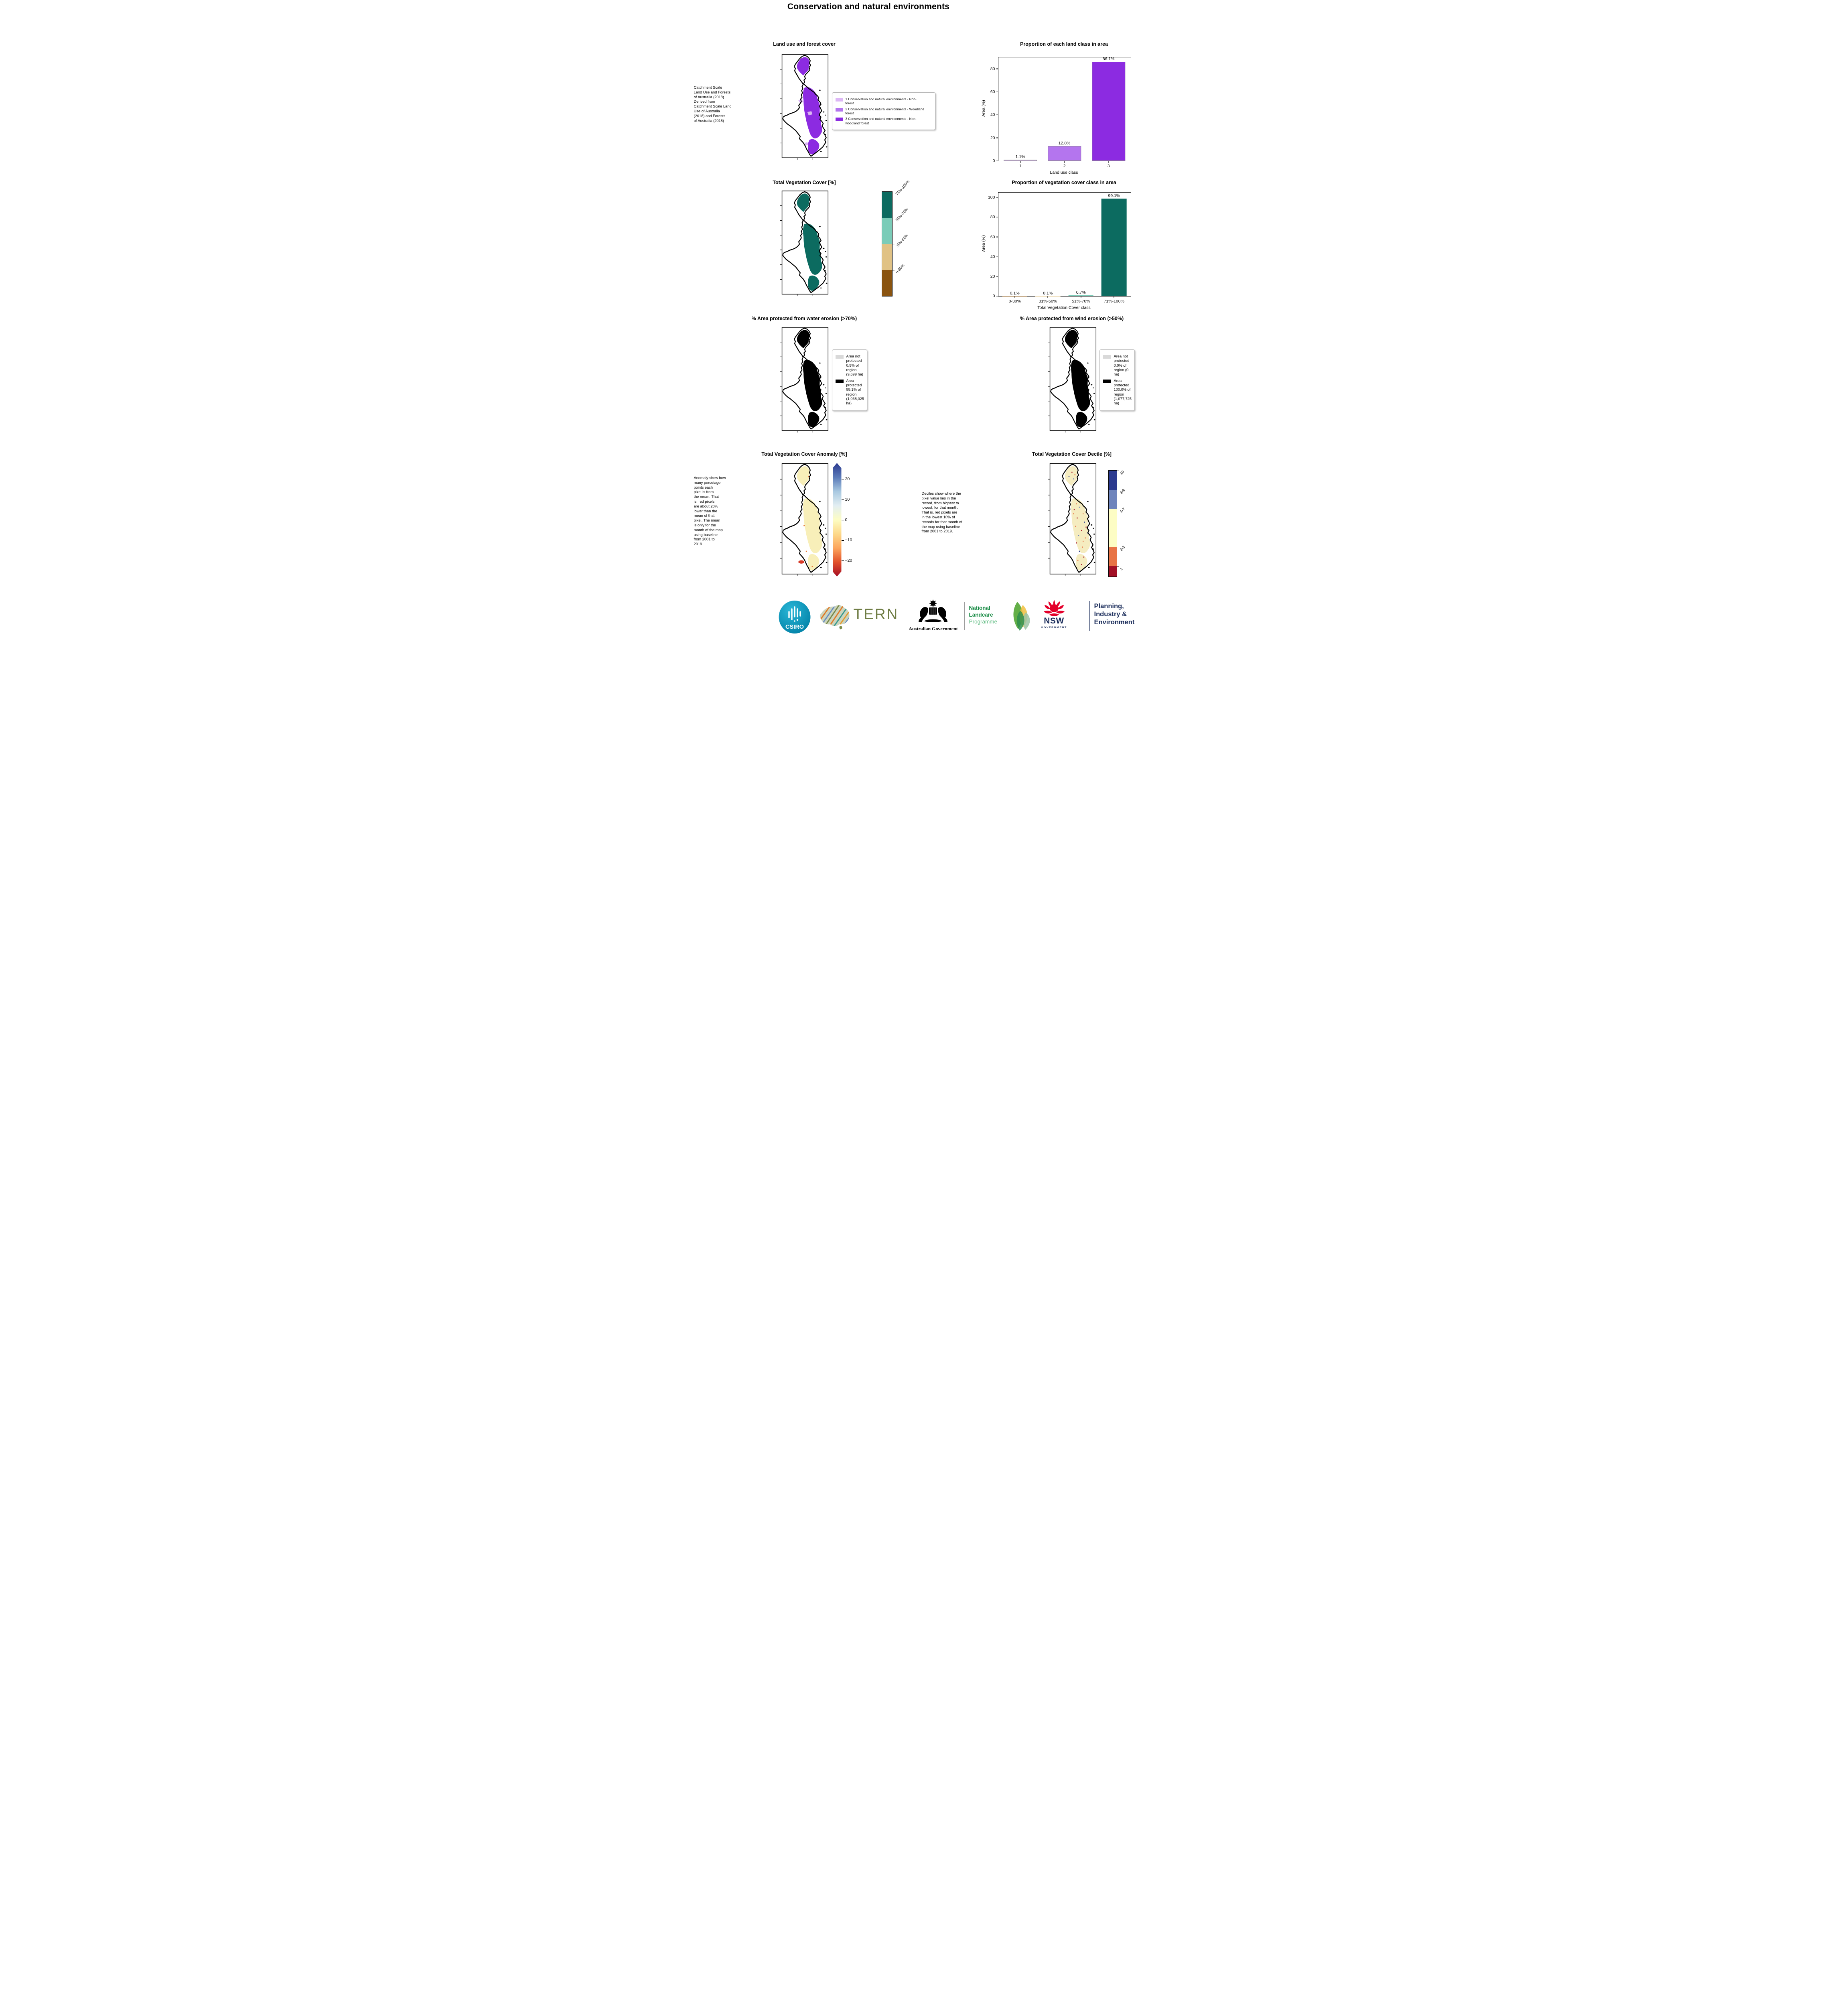 This screenshot has height=2006, width=1848. Describe the element at coordinates (933, 628) in the screenshot. I see `australian-government-text: Australian Government` at that location.